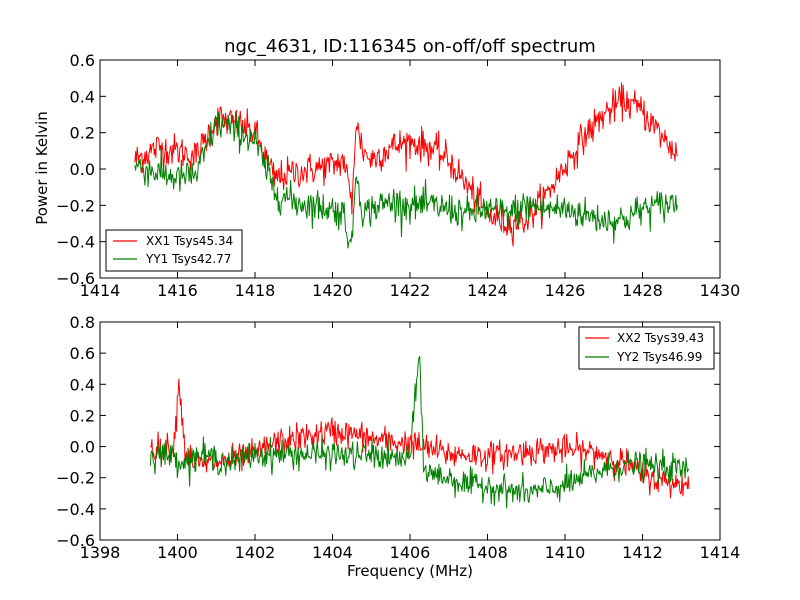  Describe the element at coordinates (177, 552) in the screenshot. I see `bottom-x-tick-label: 1400` at that location.